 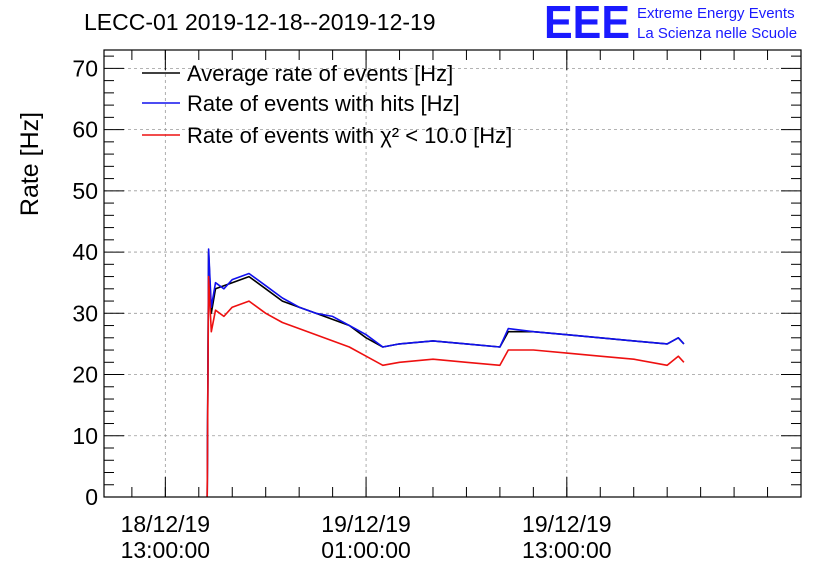 I want to click on legend-label-3: Rate of events with χ² < 10.0 [Hz], so click(x=349, y=135).